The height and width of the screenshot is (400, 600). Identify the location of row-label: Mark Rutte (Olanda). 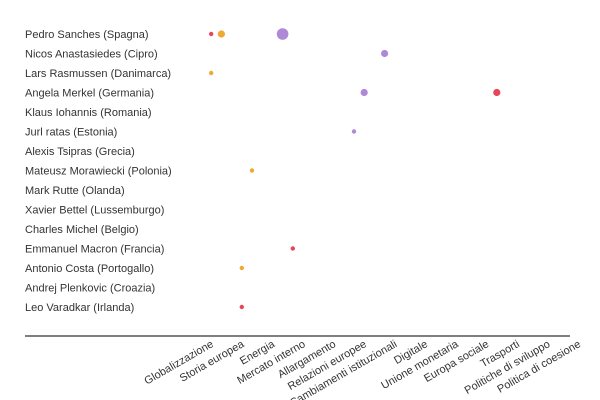
(75, 191).